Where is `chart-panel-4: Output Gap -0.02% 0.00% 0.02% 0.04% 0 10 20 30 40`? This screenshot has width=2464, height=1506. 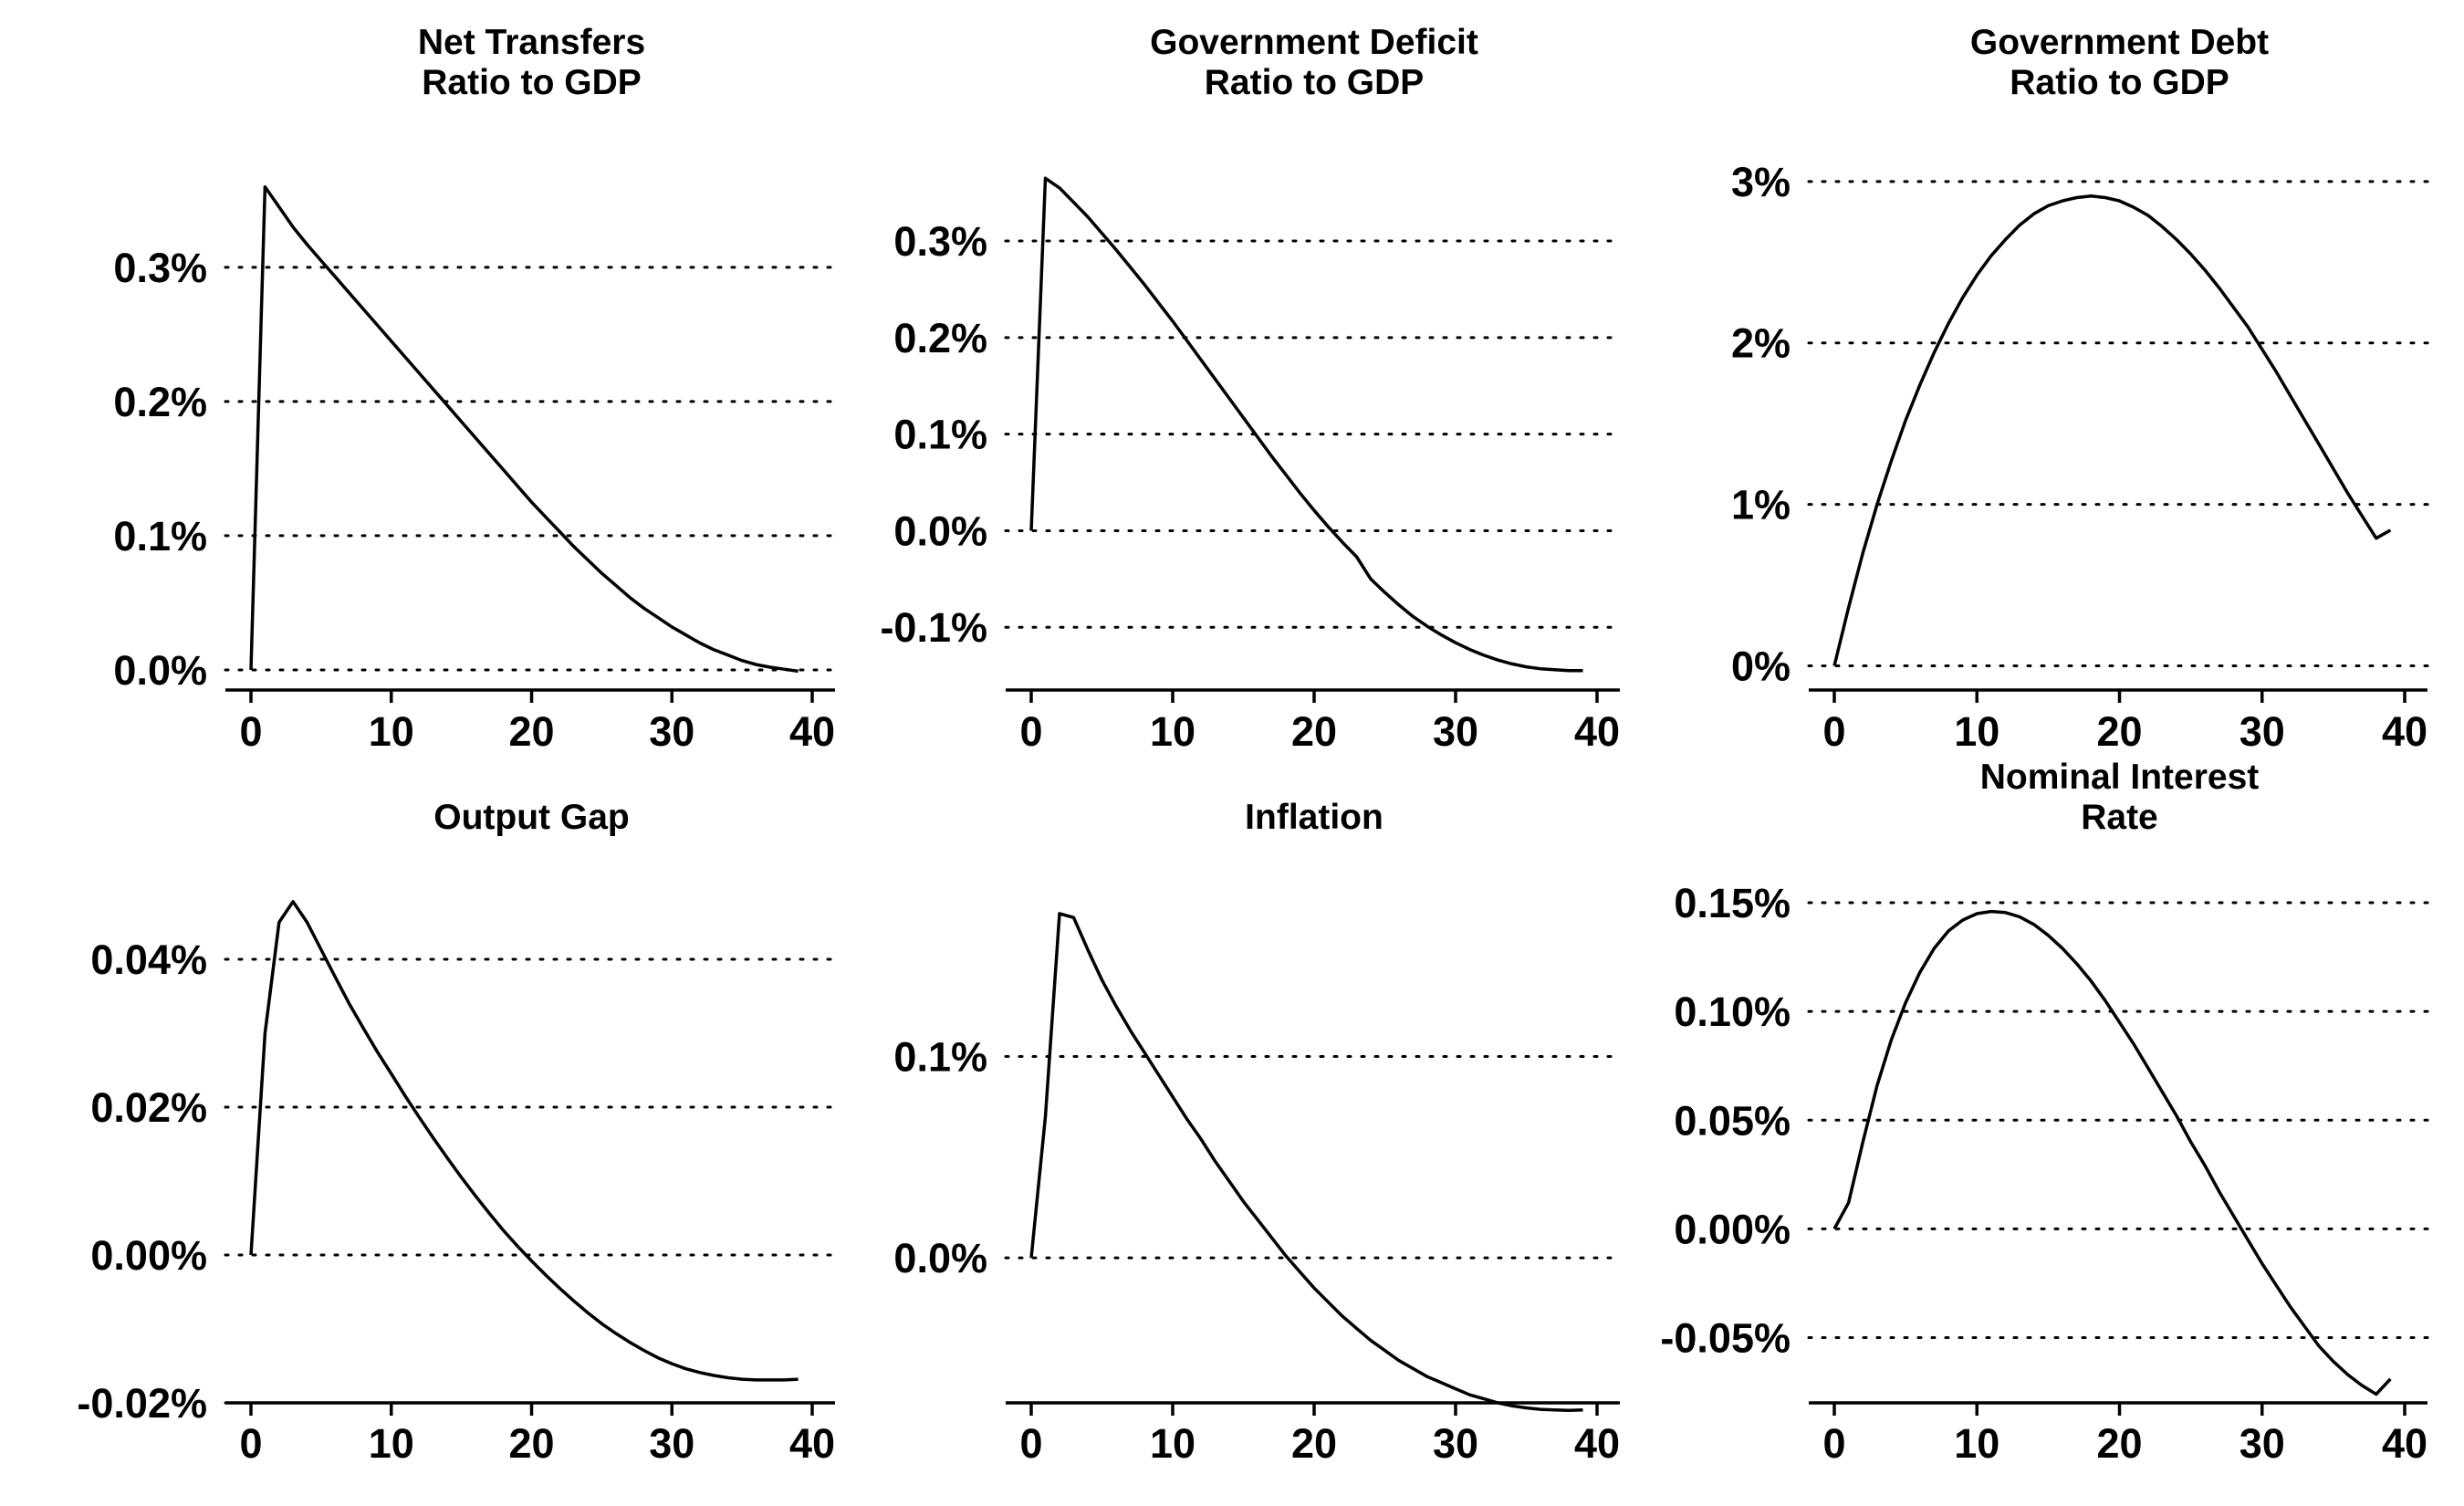
chart-panel-4: Output Gap -0.02% 0.00% 0.02% 0.04% 0 10 20 30 40 is located at coordinates (457, 1132).